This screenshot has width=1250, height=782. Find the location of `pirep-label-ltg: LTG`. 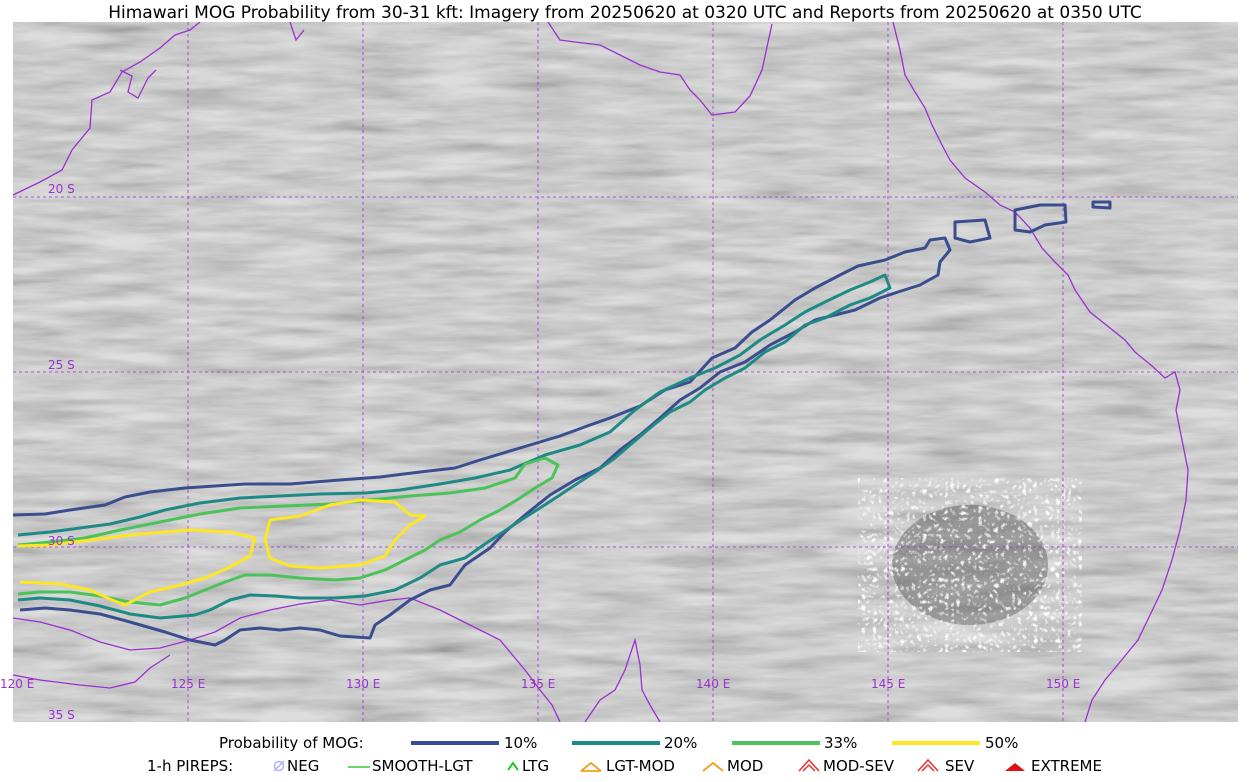

pirep-label-ltg: LTG is located at coordinates (536, 766).